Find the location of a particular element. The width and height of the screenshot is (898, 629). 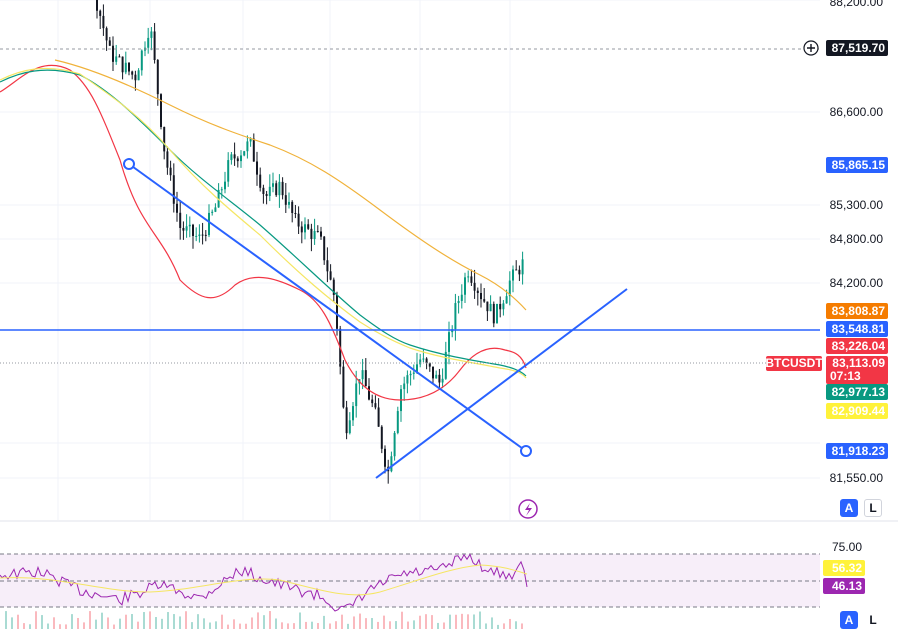

price-tag-label: 81,918.23 is located at coordinates (859, 451).